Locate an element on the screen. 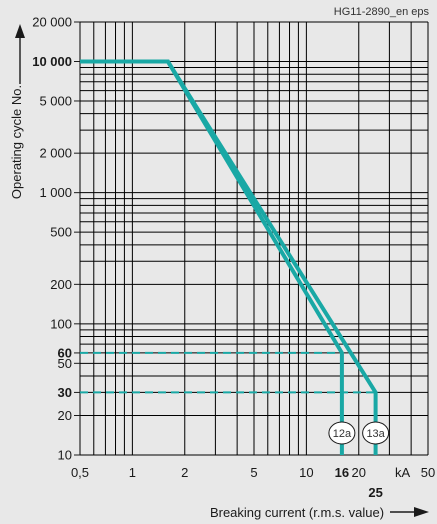  y-axis-arrow is located at coordinates (20, 54).